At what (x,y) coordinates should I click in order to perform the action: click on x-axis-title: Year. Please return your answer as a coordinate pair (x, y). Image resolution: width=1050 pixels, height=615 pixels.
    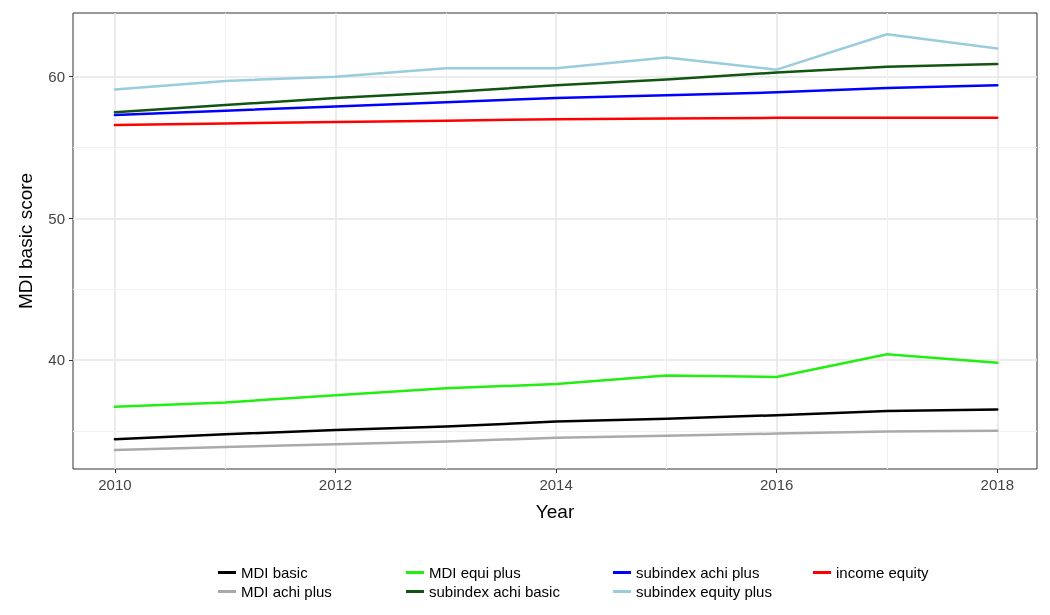
    Looking at the image, I should click on (555, 511).